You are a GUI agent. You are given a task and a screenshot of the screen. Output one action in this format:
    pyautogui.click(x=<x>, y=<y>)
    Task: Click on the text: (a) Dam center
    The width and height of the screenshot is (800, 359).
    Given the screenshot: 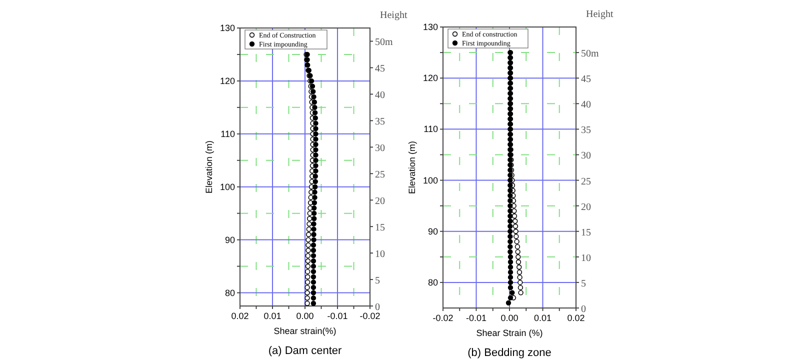 What is the action you would take?
    pyautogui.click(x=305, y=351)
    